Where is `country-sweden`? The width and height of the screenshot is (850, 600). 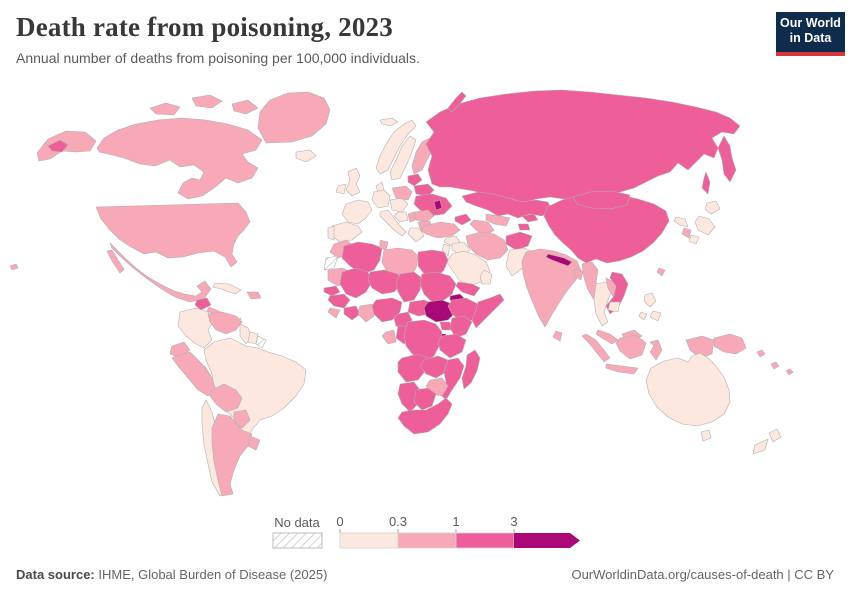 country-sweden is located at coordinates (403, 158).